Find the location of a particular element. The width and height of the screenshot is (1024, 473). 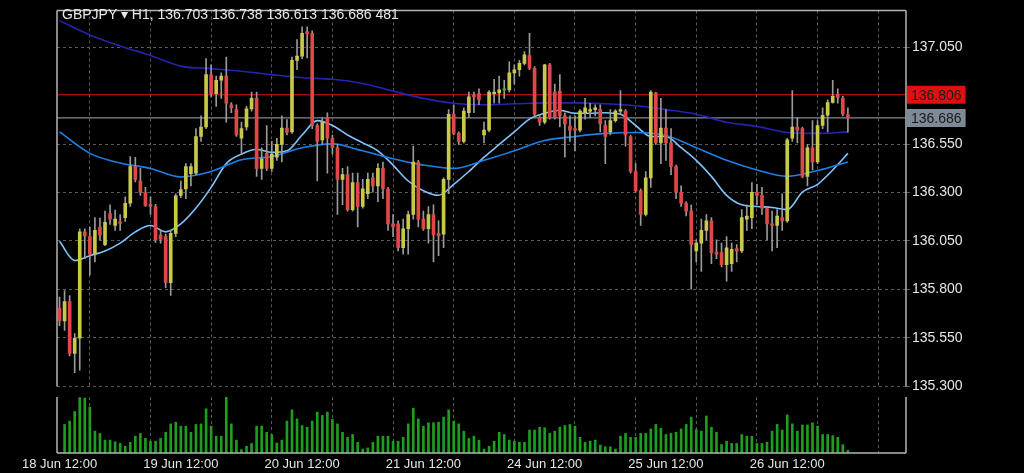

y-tick-label: 137.050 is located at coordinates (937, 46).